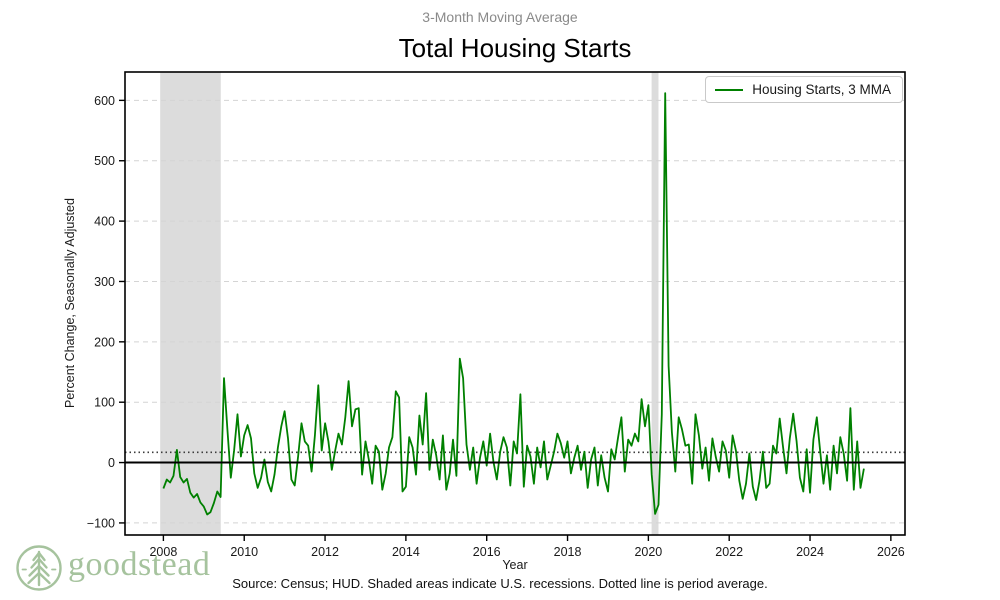  I want to click on svg-text: 100, so click(104, 403).